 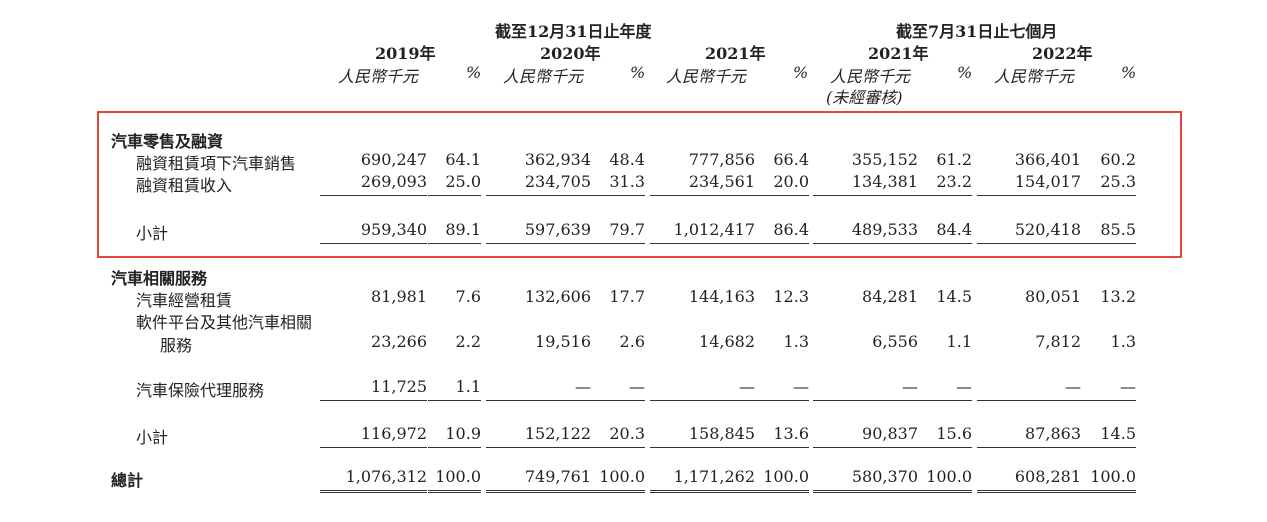 I want to click on col-pct-2021-7m: %, so click(x=965, y=72).